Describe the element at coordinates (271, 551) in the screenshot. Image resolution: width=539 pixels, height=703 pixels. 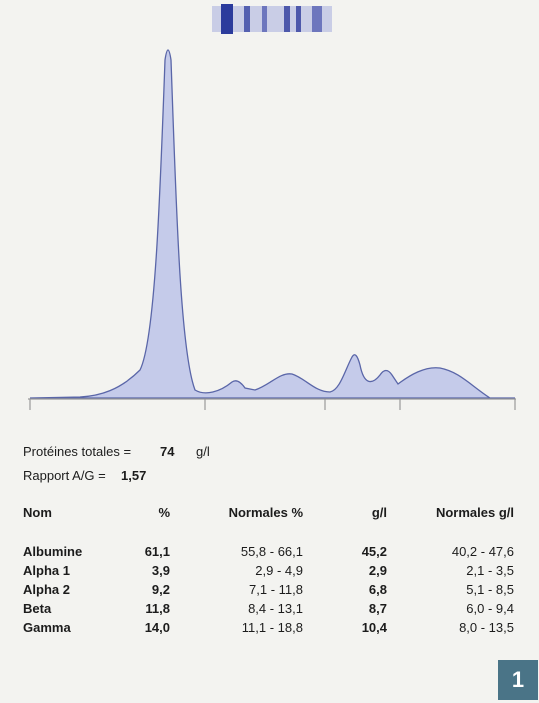
I see `table-cell: 55,8 - 66,1` at that location.